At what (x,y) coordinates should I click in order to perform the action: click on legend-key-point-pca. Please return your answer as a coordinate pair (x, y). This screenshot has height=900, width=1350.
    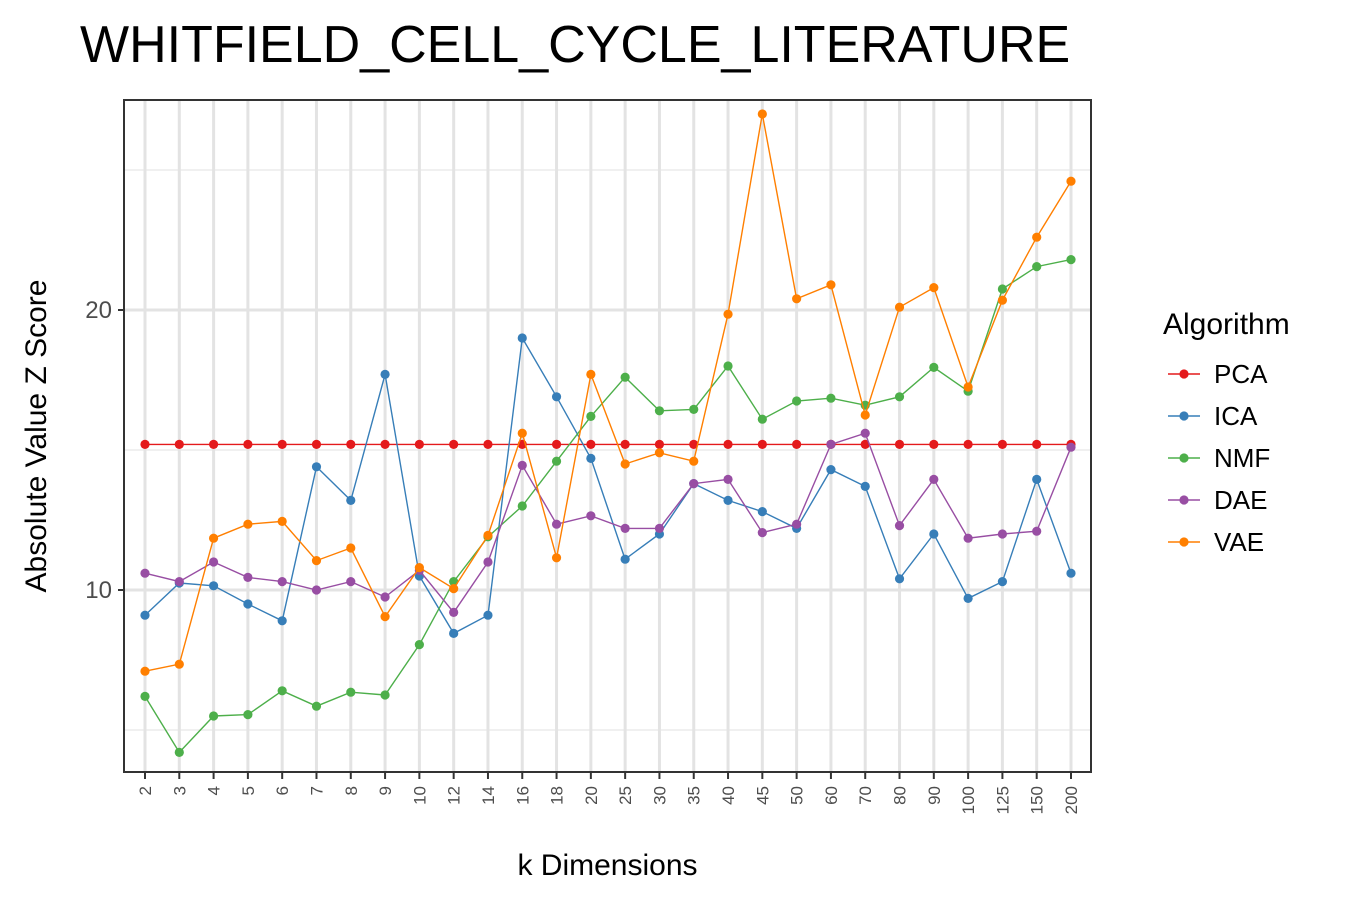
    Looking at the image, I should click on (1184, 374).